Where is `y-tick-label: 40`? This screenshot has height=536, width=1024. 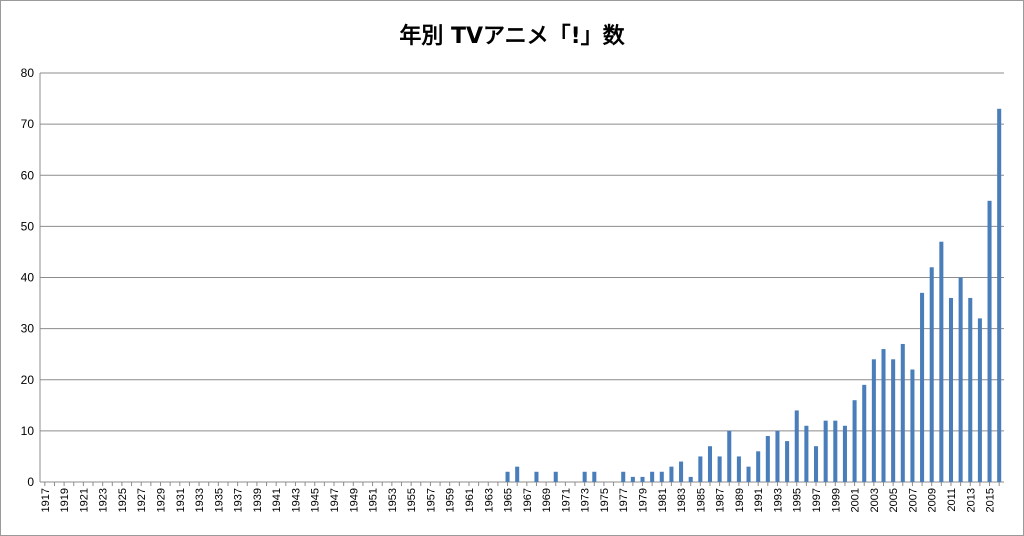 y-tick-label: 40 is located at coordinates (28, 278).